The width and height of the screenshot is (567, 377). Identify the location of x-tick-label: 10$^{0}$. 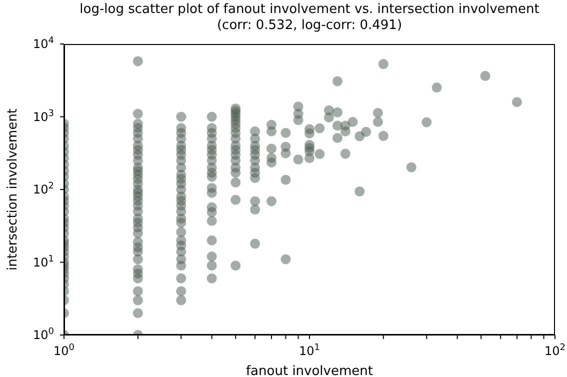
(64, 350).